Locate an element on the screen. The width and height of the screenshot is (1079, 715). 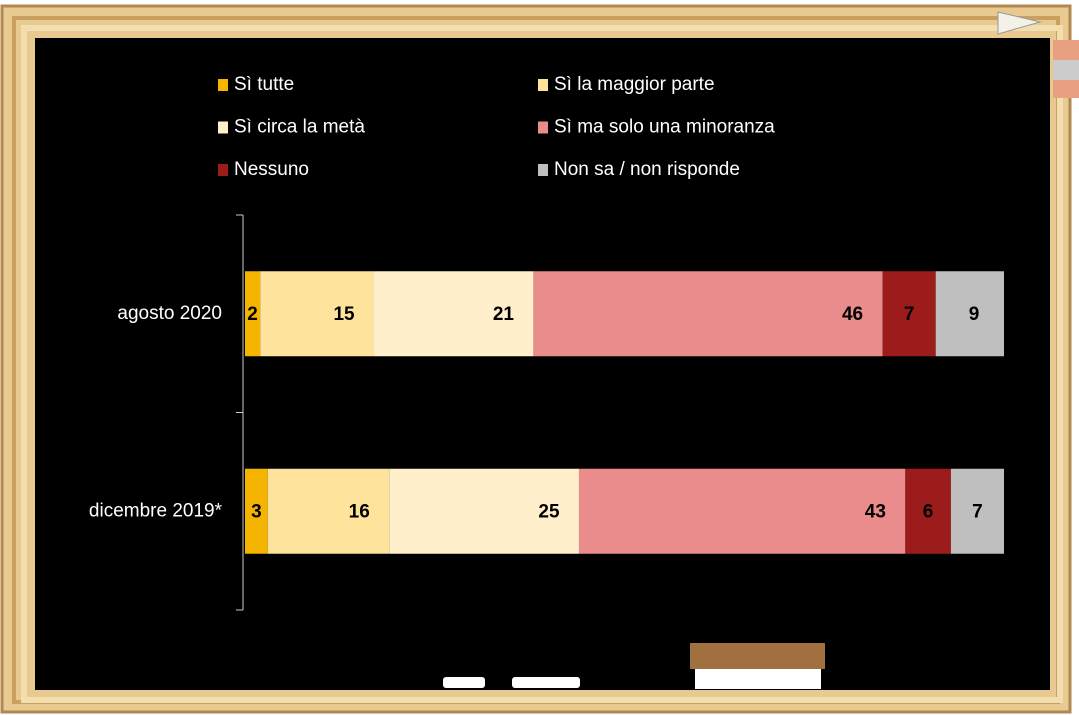
legend-label: Nessuno is located at coordinates (271, 169).